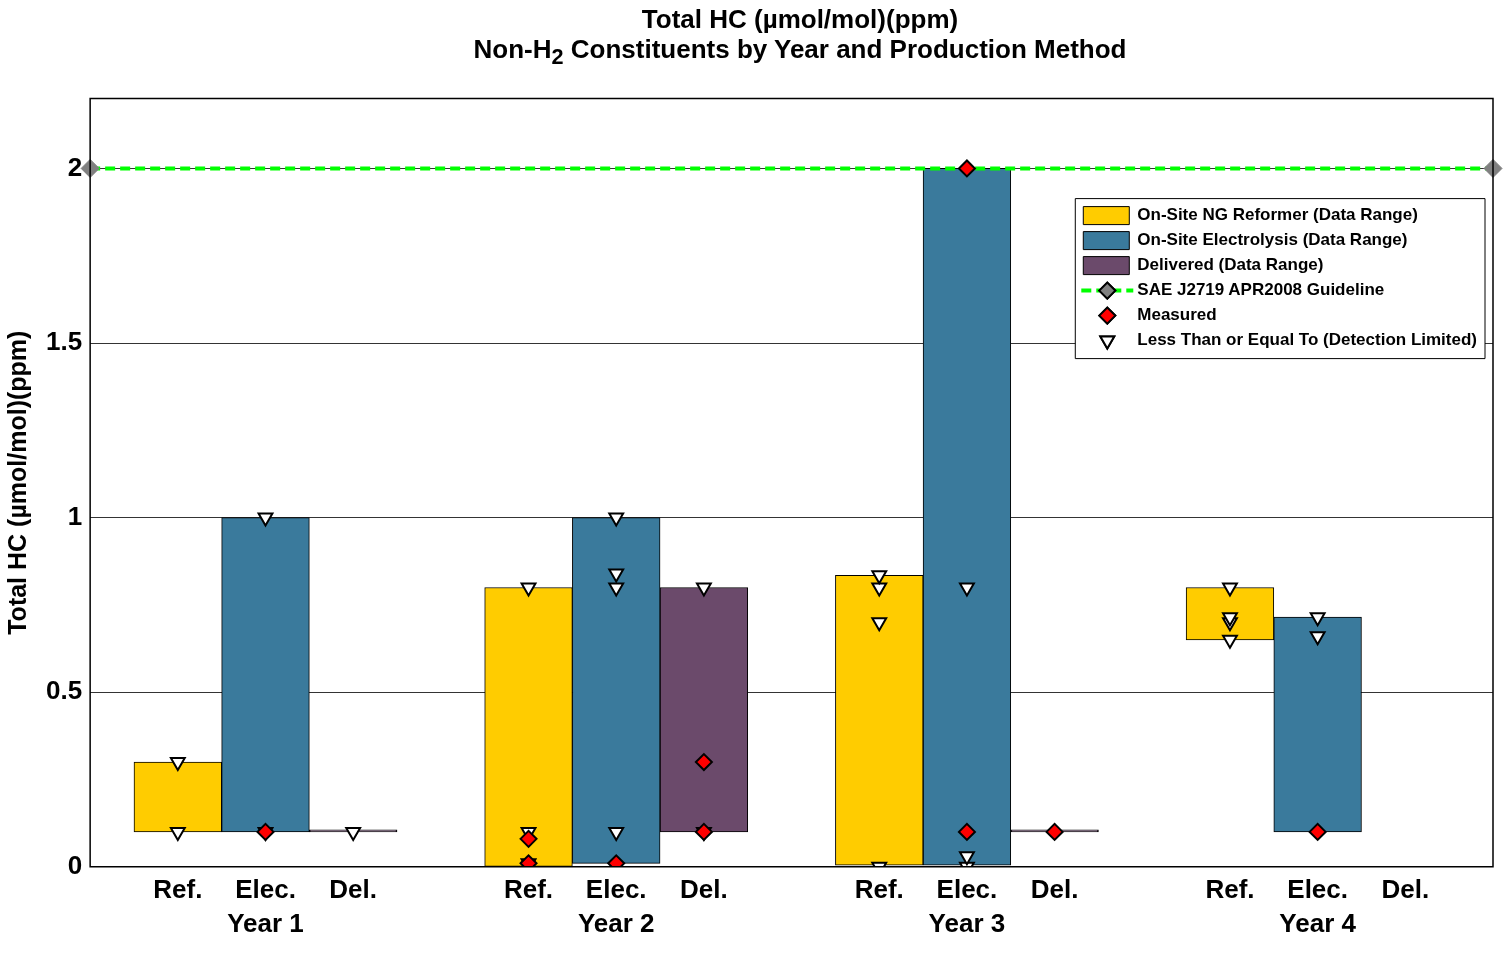 The width and height of the screenshot is (1503, 954). Describe the element at coordinates (1307, 340) in the screenshot. I see `legend-label: Less Than or Equal To (Detection Limited)` at that location.